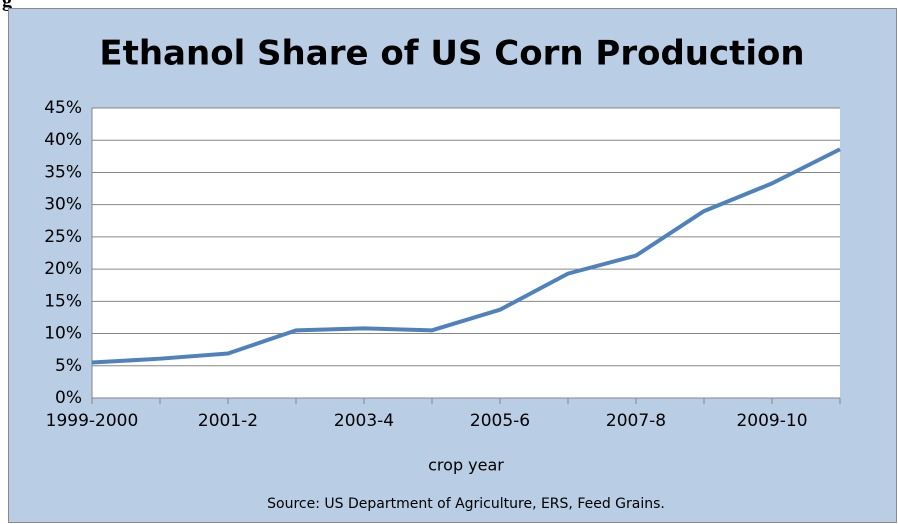  I want to click on y-tick-label: 5%, so click(68, 366).